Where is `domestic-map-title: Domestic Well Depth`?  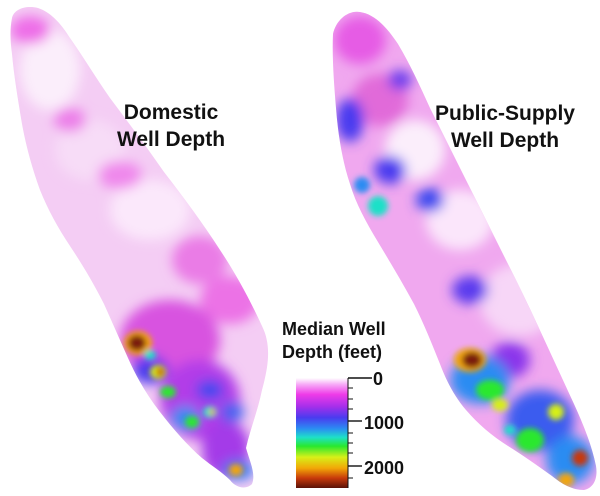 domestic-map-title: Domestic Well Depth is located at coordinates (171, 126).